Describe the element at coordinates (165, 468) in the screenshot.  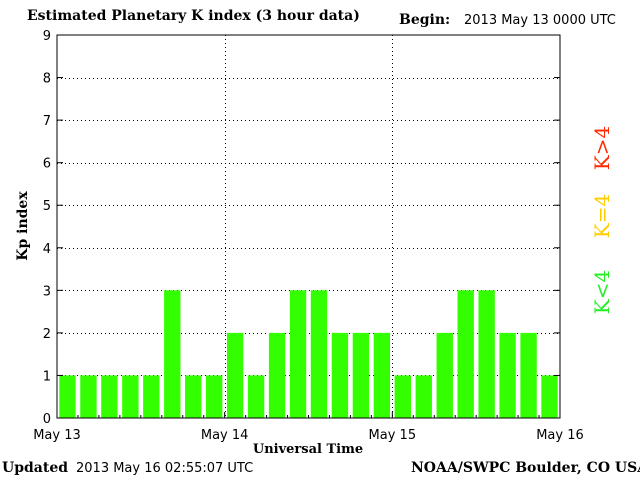
I see `updated-value: 2013 May 16 02:55:07 UTC` at that location.